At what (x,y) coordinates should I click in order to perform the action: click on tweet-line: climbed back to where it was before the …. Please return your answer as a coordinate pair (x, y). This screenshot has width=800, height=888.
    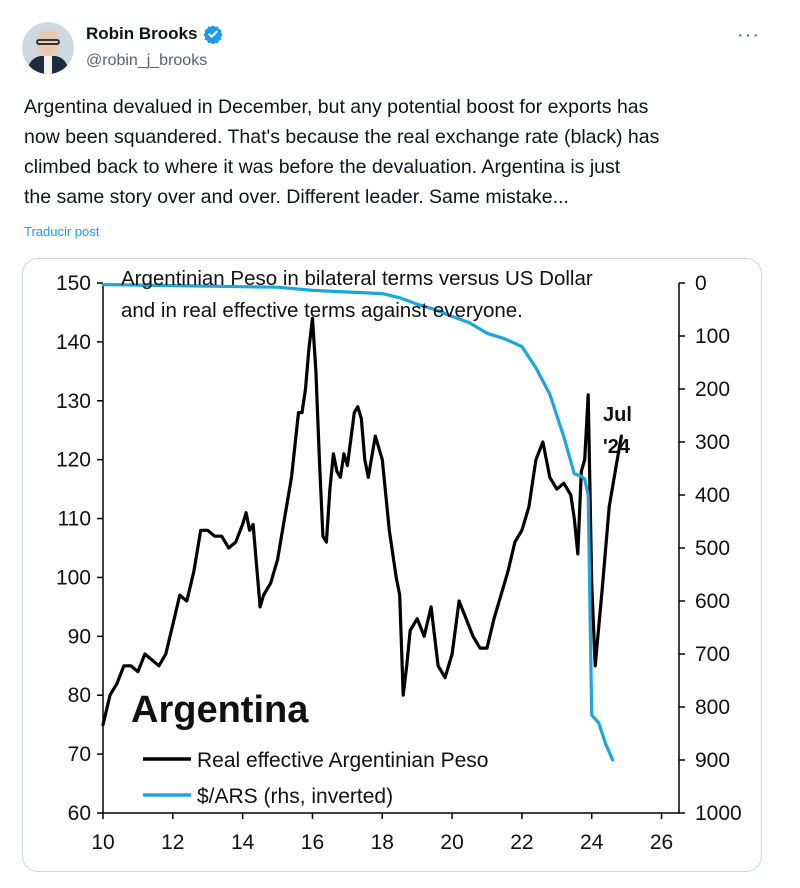
    Looking at the image, I should click on (322, 167).